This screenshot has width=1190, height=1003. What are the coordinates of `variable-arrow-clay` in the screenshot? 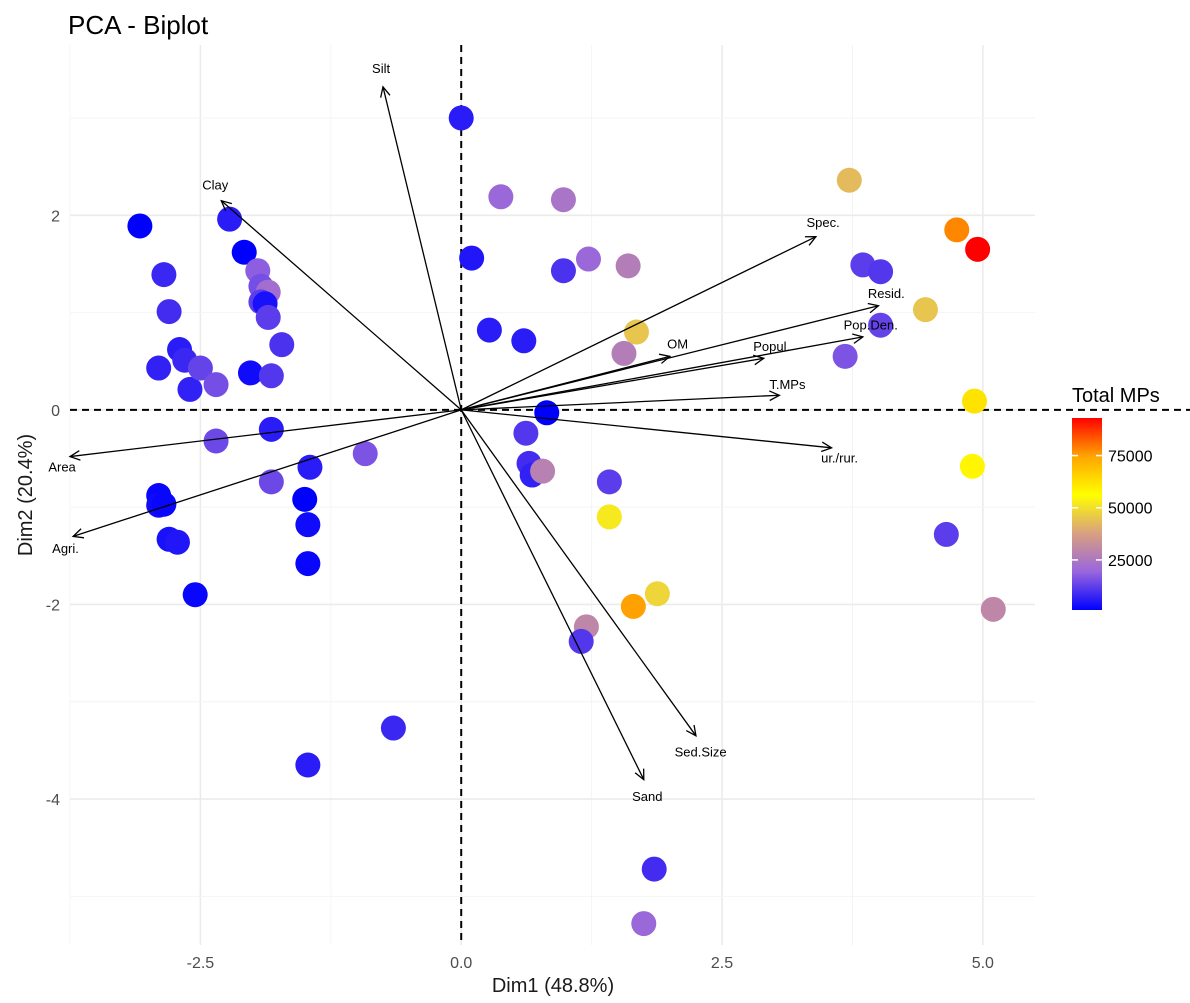 It's located at (341, 305).